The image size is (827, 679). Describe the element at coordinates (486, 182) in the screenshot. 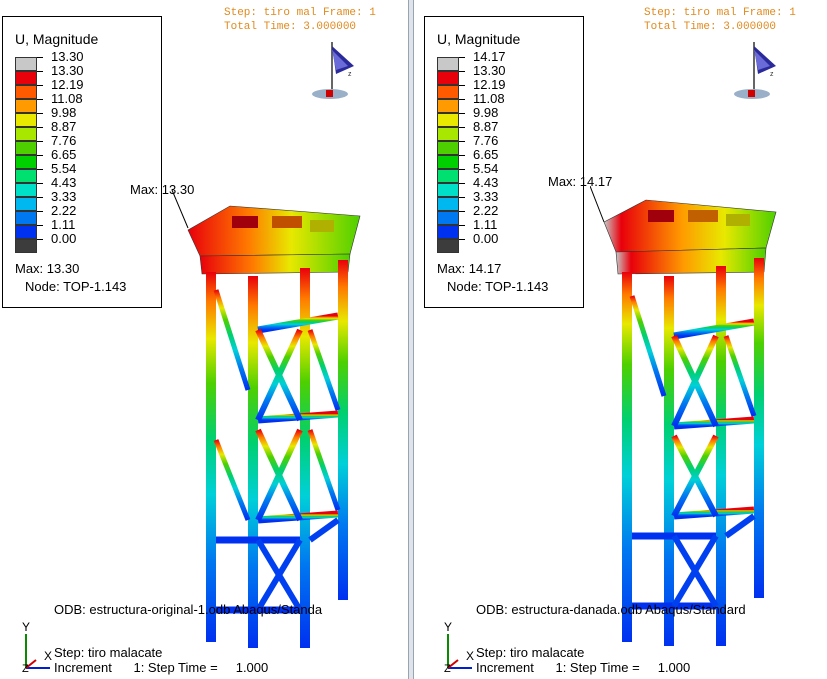

I see `legend-value: 4.43` at that location.